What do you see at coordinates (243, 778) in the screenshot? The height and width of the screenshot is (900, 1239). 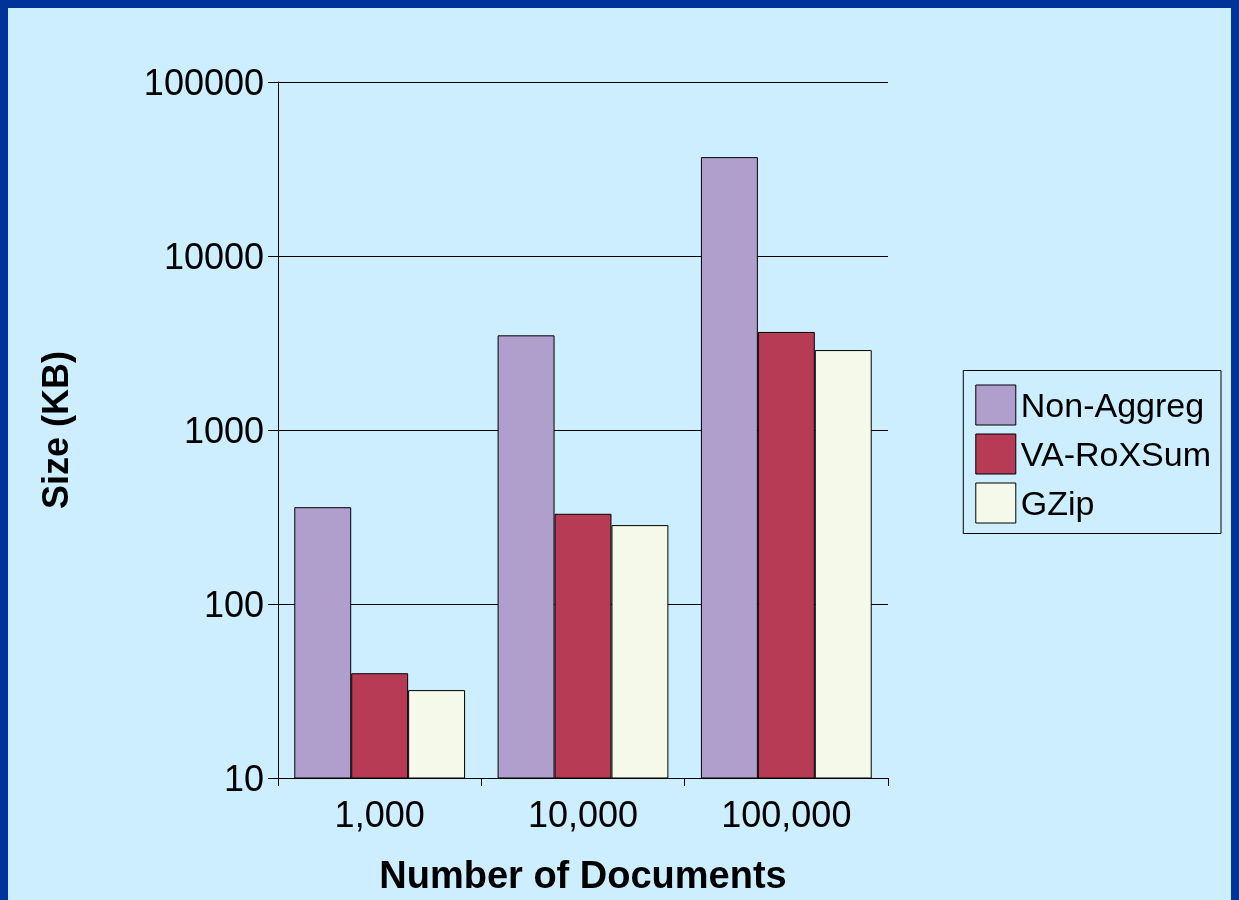 I see `y-tick-label: 10` at bounding box center [243, 778].